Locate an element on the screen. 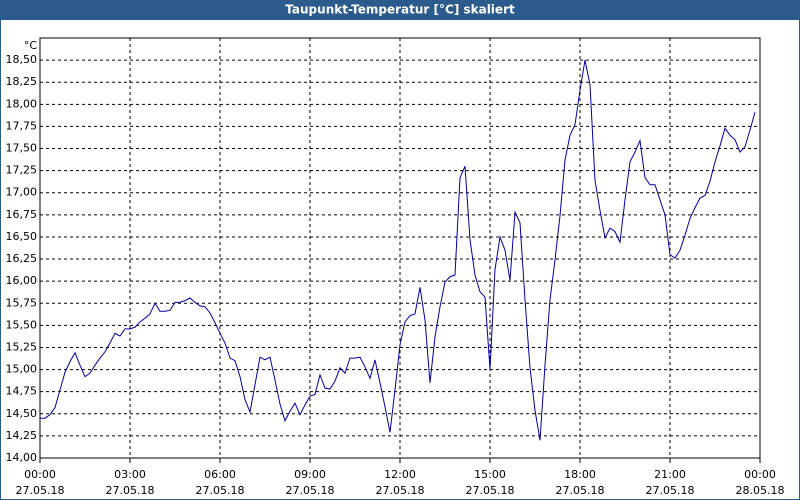 This screenshot has height=500, width=800. title-bar is located at coordinates (400, 10).